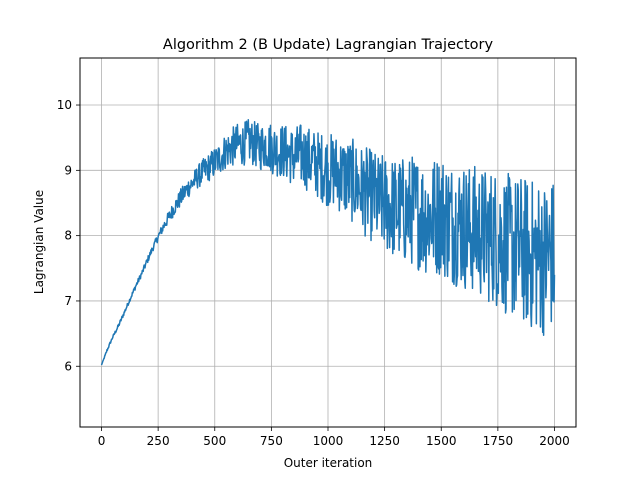 This screenshot has height=480, width=640. What do you see at coordinates (68, 170) in the screenshot?
I see `y-tick-label: 9` at bounding box center [68, 170].